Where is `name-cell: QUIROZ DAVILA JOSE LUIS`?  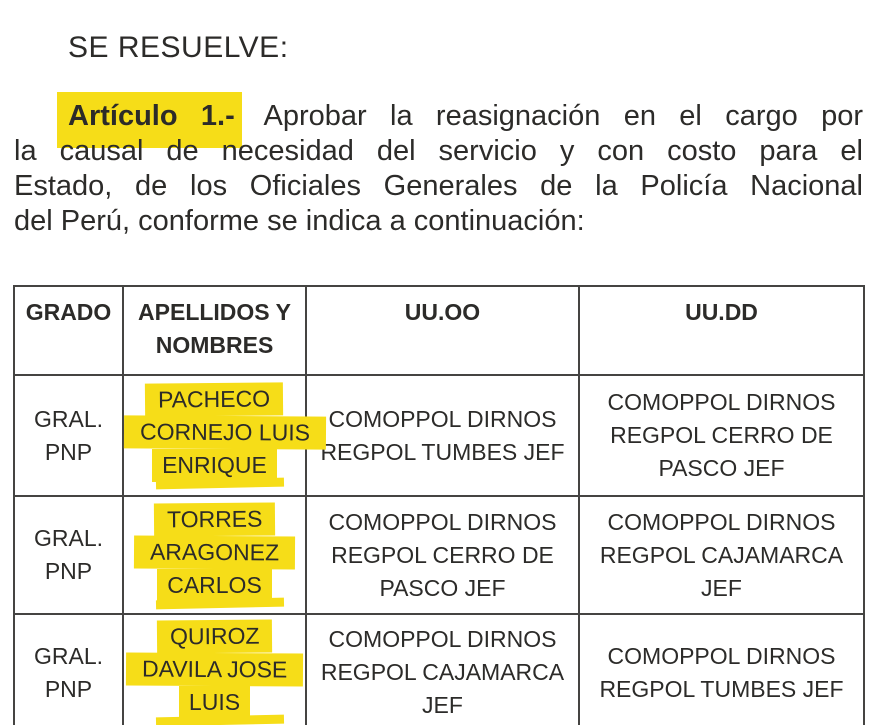 name-cell: QUIROZ DAVILA JOSE LUIS is located at coordinates (214, 669).